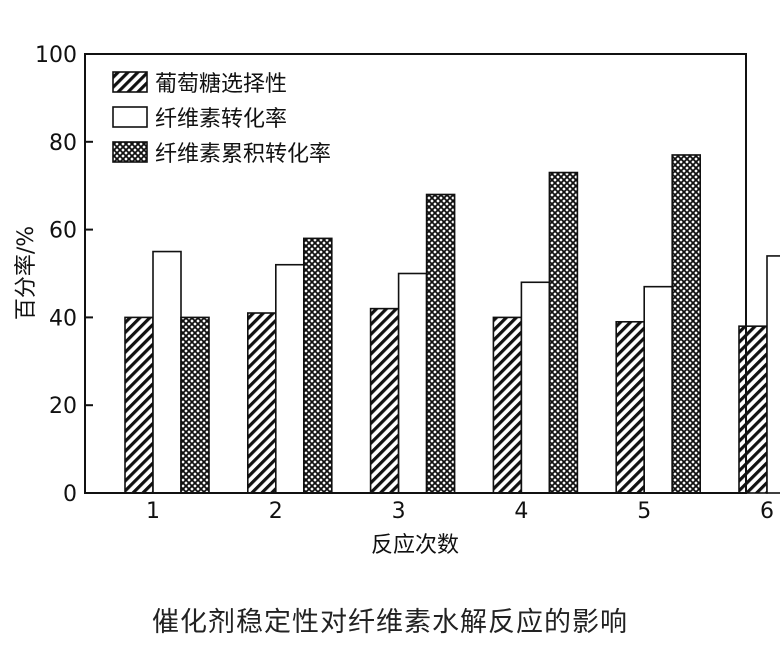  What do you see at coordinates (243, 154) in the screenshot?
I see `legend-label-3: 纤维素累积转化率` at bounding box center [243, 154].